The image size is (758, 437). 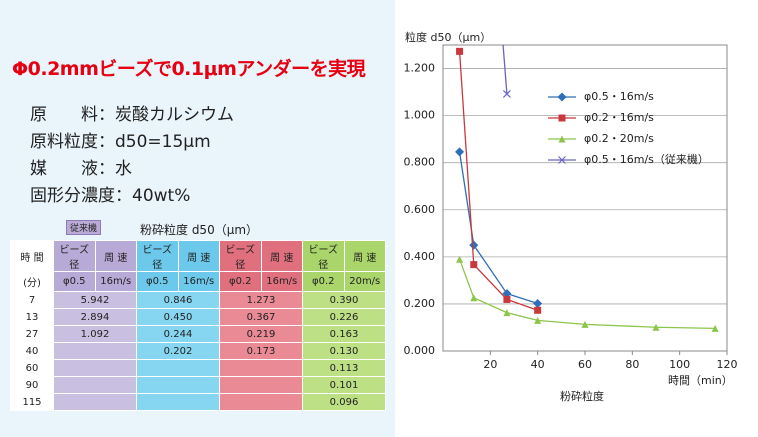 What do you see at coordinates (582, 396) in the screenshot?
I see `chart-caption: 粉砕粒度` at bounding box center [582, 396].